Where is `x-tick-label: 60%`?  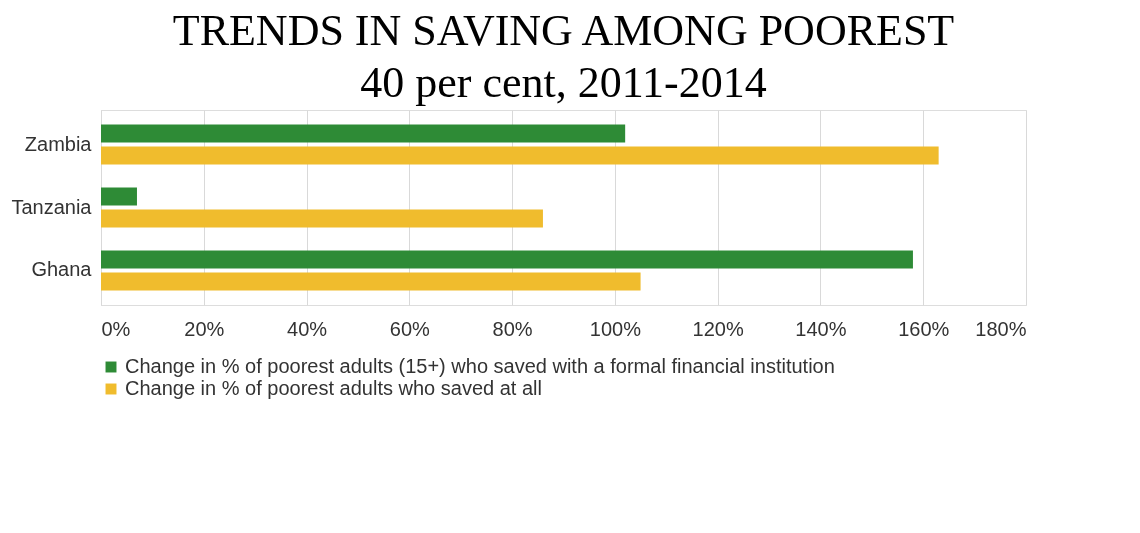
x-tick-label: 60% is located at coordinates (410, 328).